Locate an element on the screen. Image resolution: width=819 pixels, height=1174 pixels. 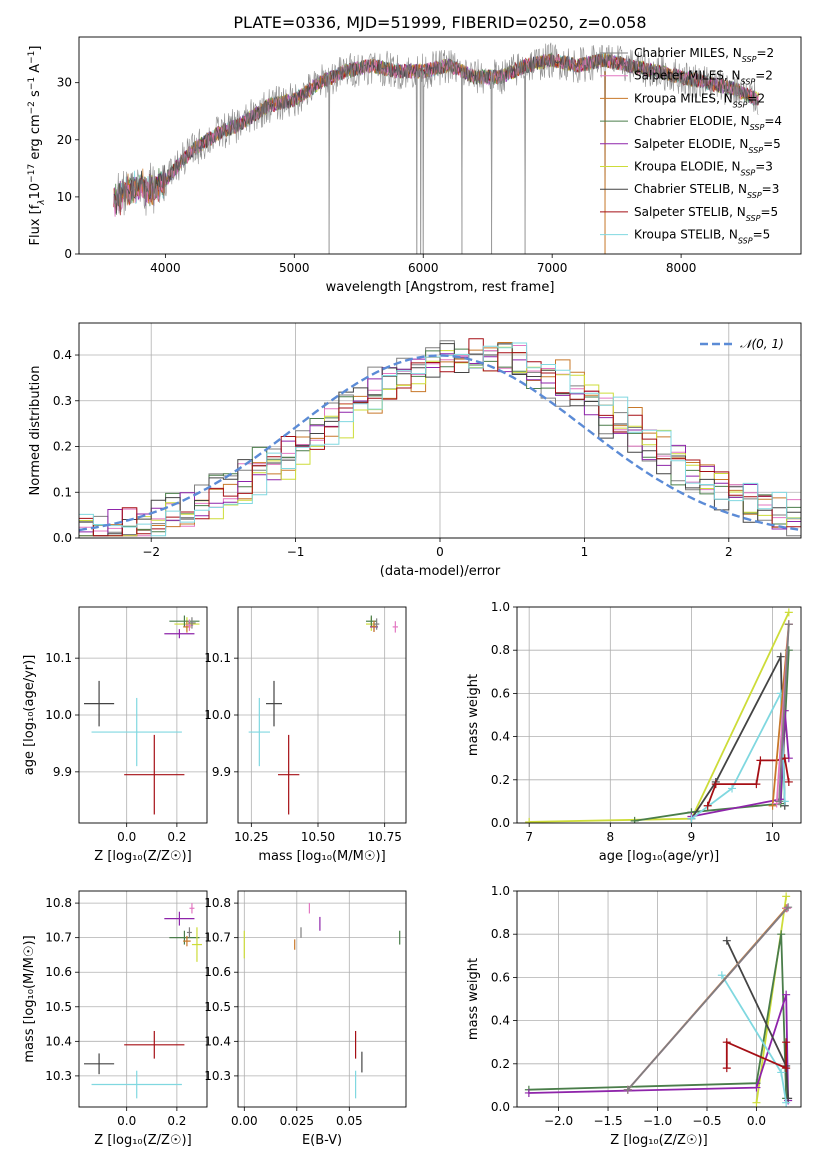
y-axis-label-part: s is located at coordinates (35, 95).